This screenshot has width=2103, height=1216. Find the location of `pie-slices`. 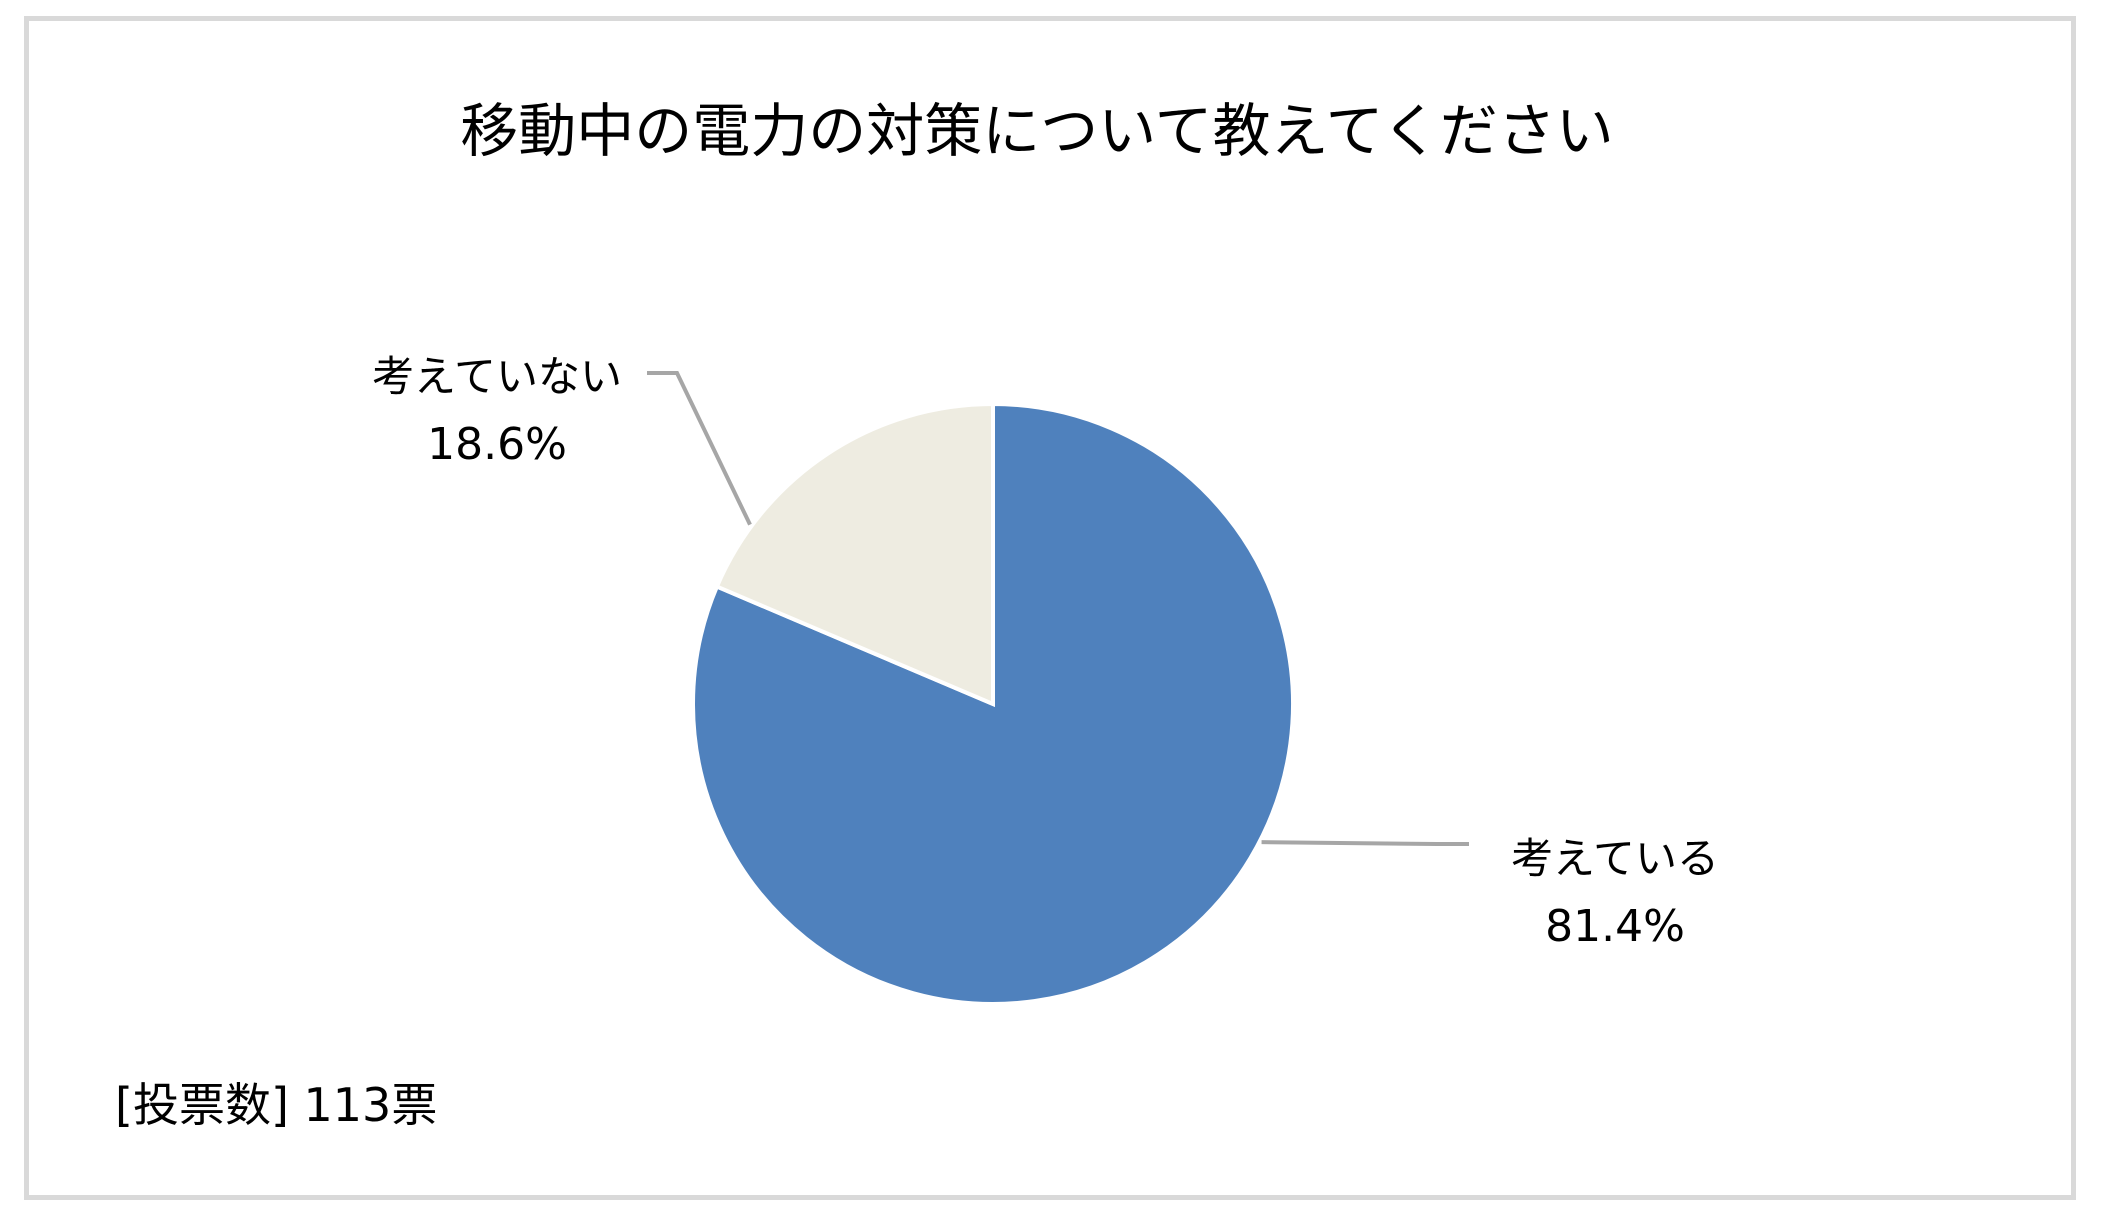

pie-slices is located at coordinates (993, 703).